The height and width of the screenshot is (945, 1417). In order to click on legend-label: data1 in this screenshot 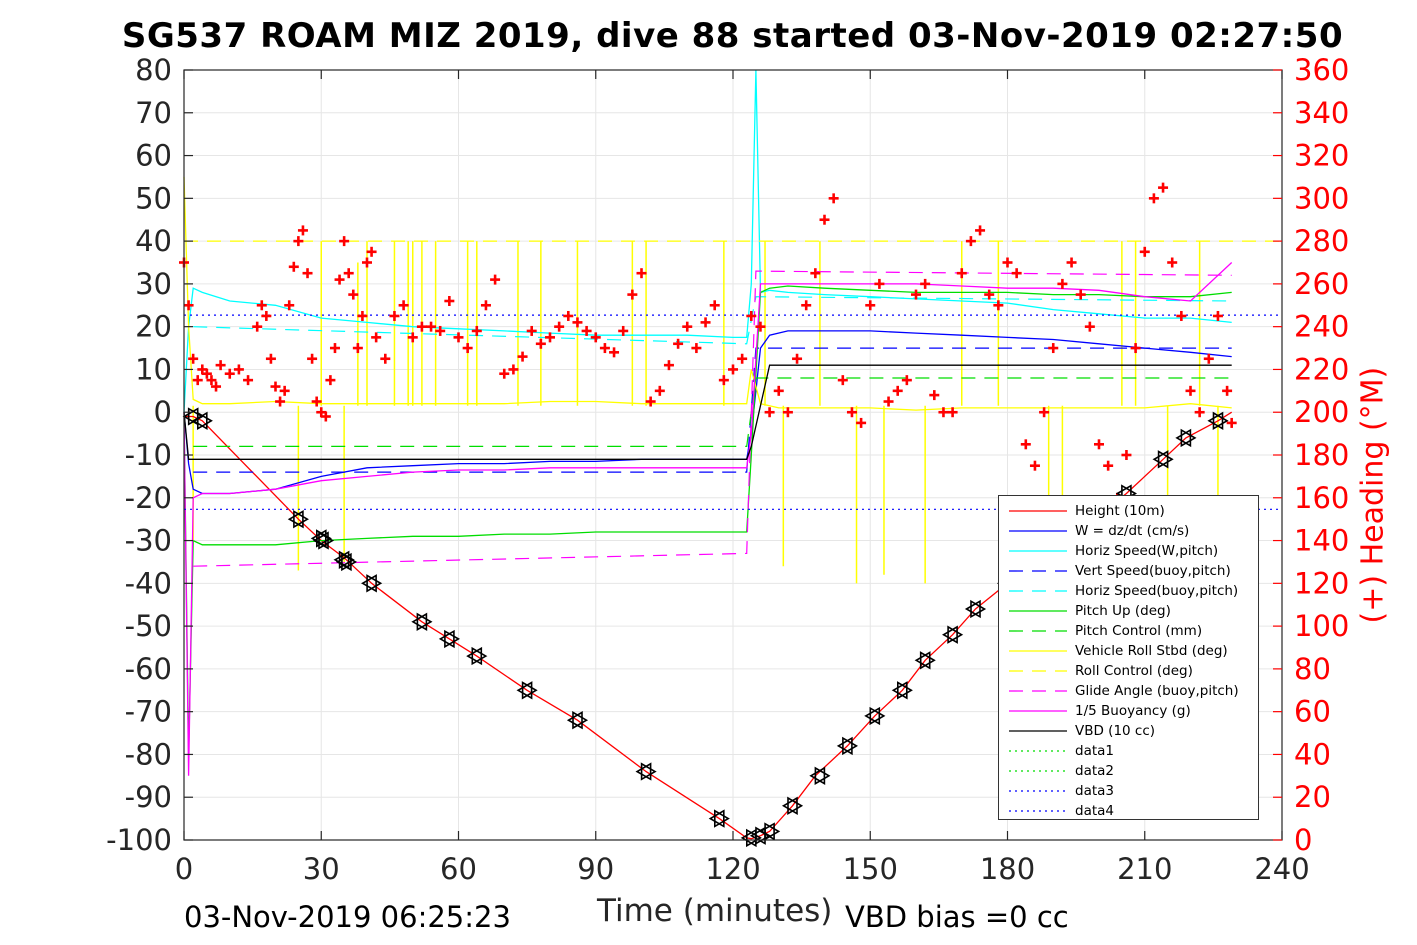, I will do `click(1094, 751)`.